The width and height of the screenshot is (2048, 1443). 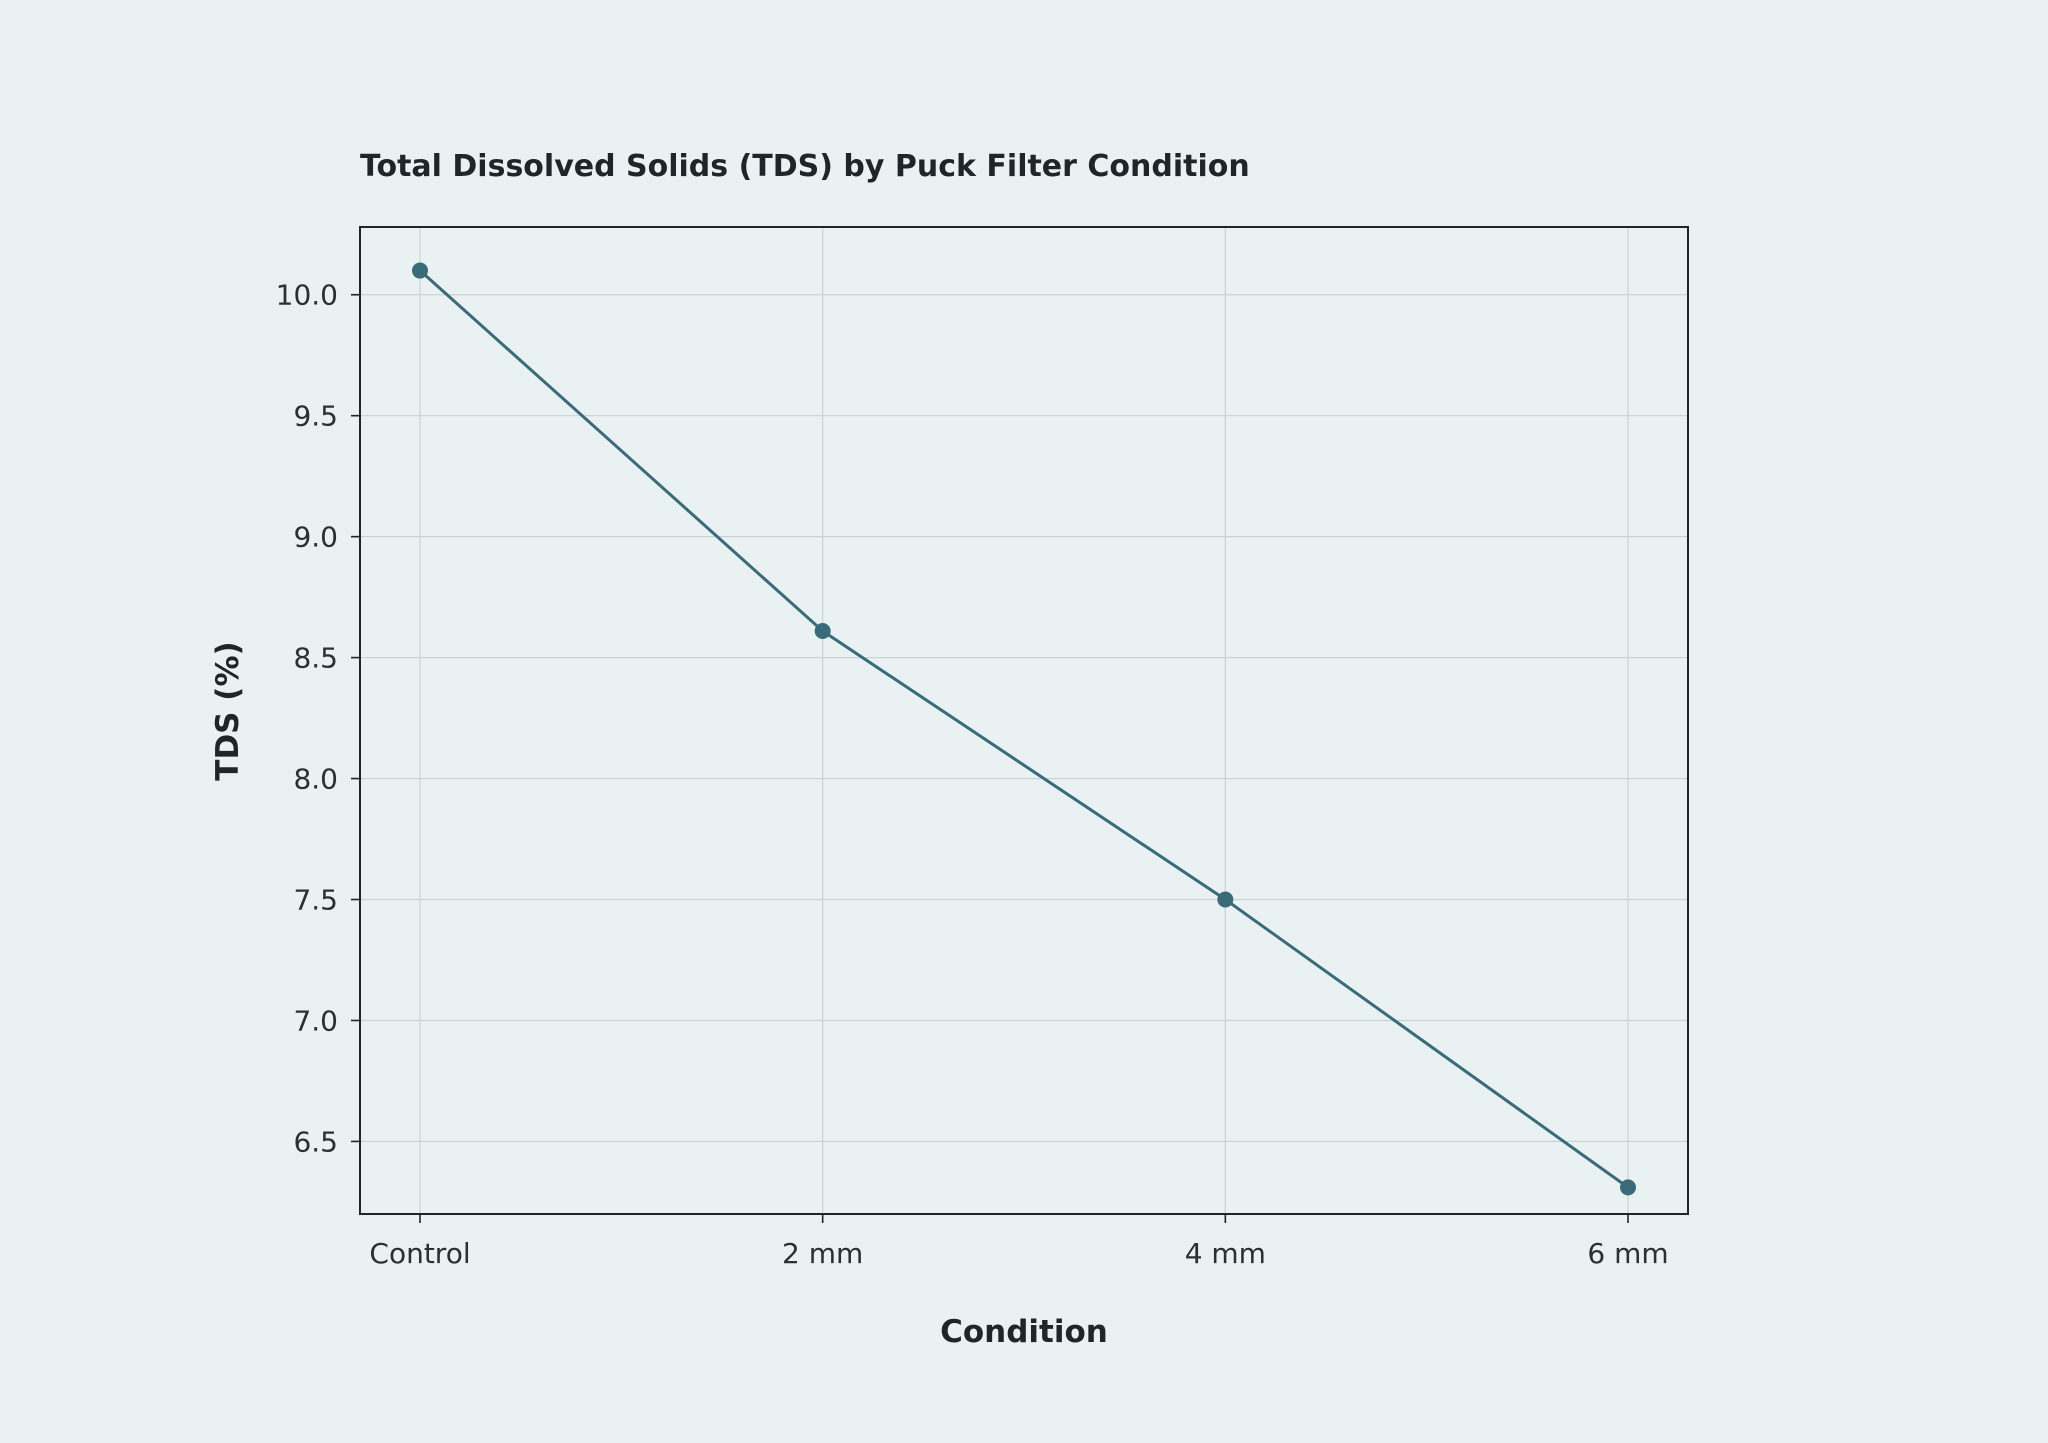 I want to click on x-tick-label: Control, so click(x=419, y=1253).